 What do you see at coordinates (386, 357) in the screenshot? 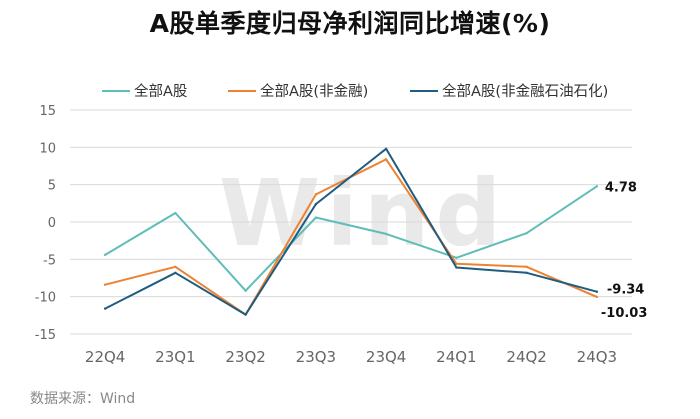
I see `x-tick-label: 23Q4` at bounding box center [386, 357].